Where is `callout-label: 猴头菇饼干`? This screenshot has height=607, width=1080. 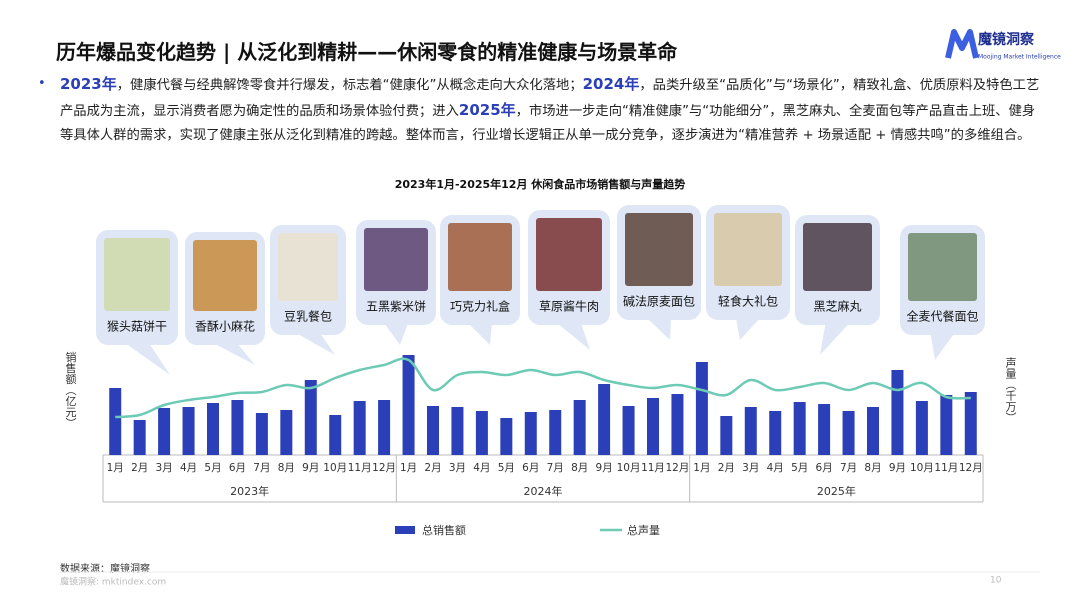 callout-label: 猴头菇饼干 is located at coordinates (137, 327).